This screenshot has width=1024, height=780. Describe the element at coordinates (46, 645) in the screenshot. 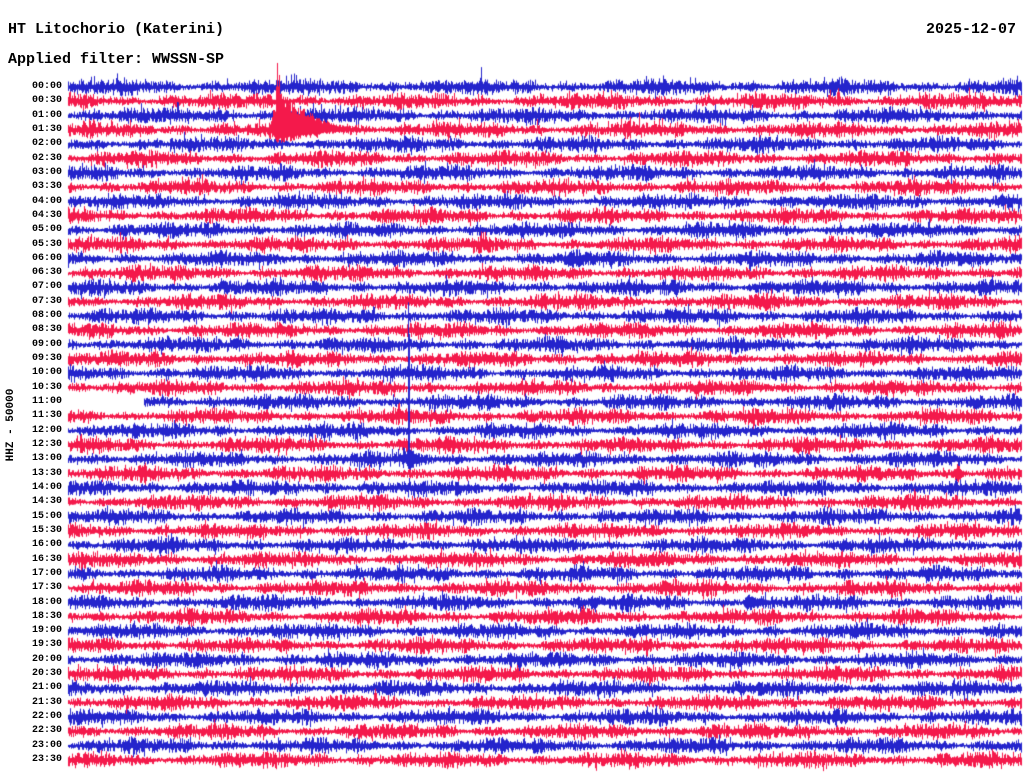

I see `time-label: 19:30` at that location.